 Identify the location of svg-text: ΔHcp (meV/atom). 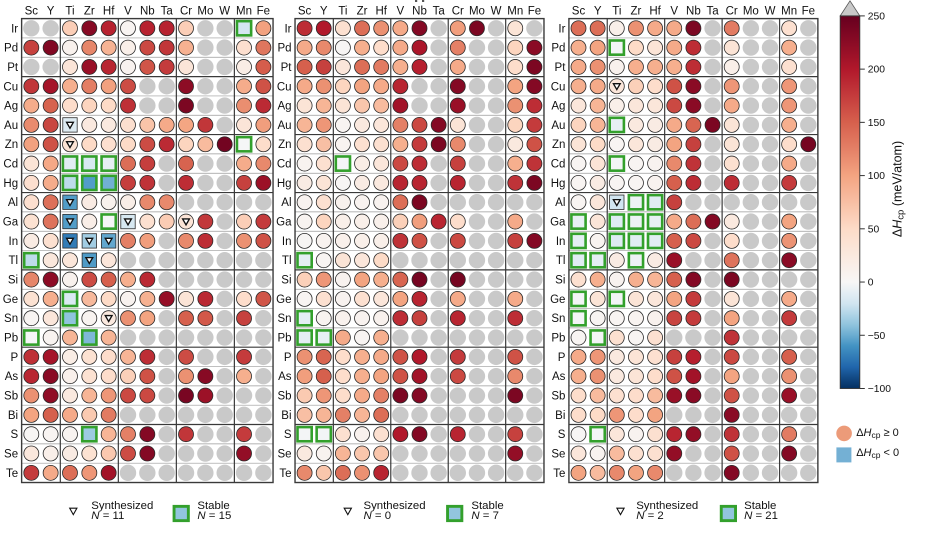
(899, 189).